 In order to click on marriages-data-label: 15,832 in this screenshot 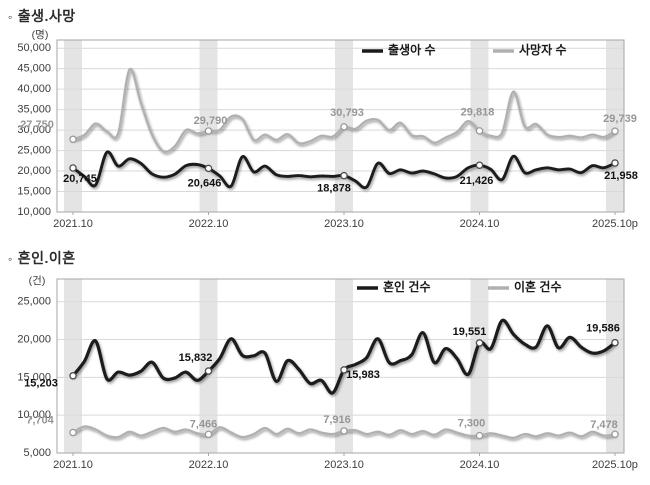, I will do `click(196, 358)`.